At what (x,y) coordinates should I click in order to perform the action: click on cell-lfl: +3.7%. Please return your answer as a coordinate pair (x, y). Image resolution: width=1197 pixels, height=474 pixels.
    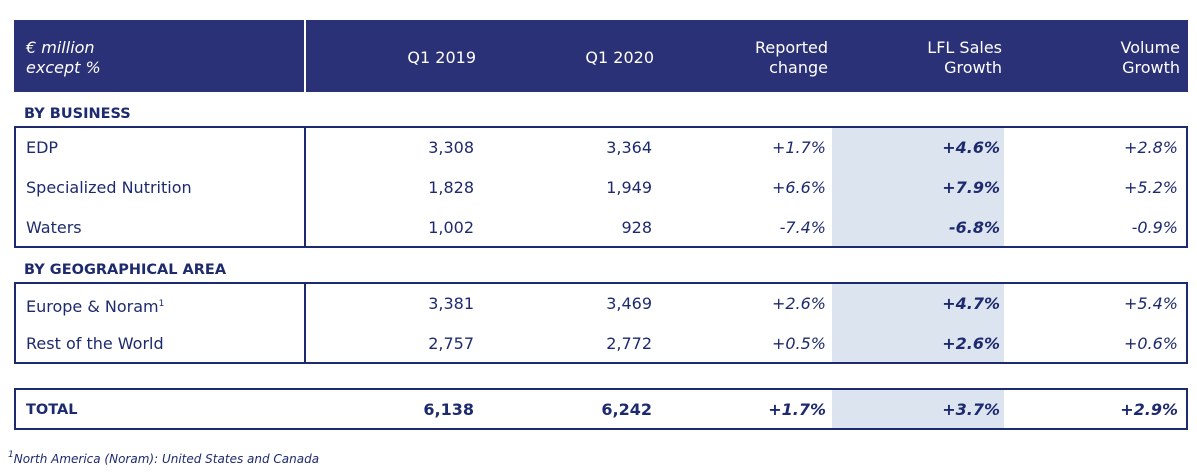
    Looking at the image, I should click on (971, 409).